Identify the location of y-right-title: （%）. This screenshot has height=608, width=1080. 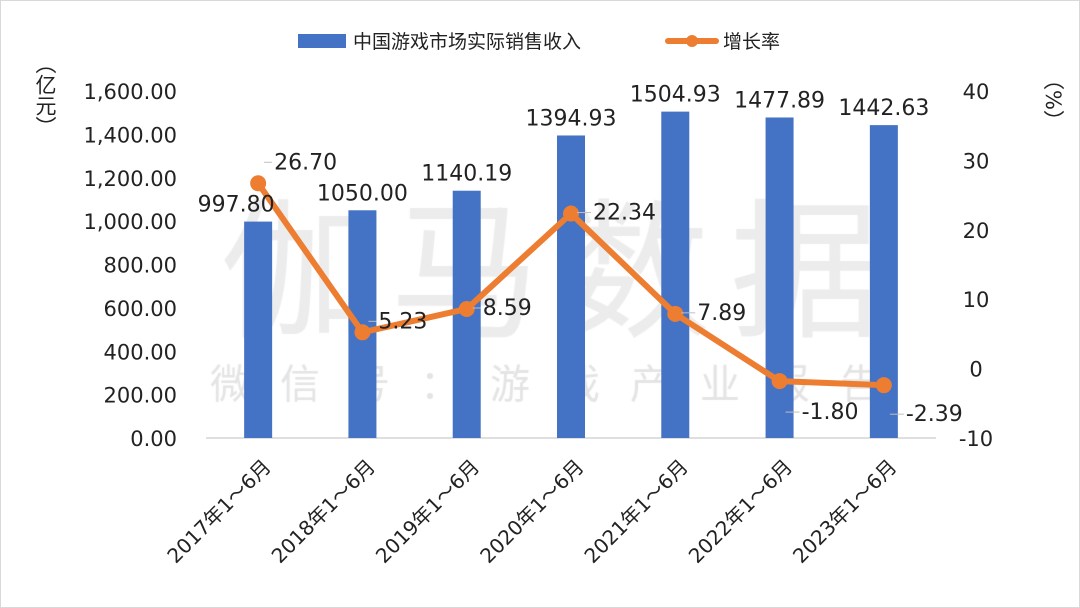
(1053, 100).